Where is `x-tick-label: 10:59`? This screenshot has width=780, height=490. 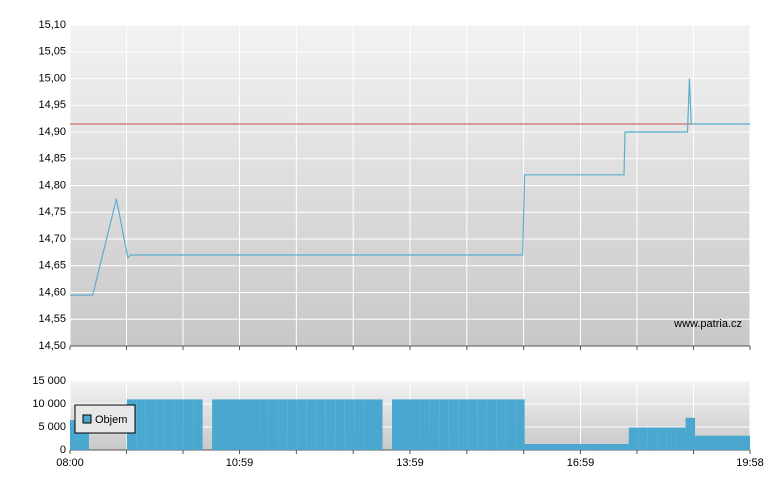
x-tick-label: 10:59 is located at coordinates (240, 463).